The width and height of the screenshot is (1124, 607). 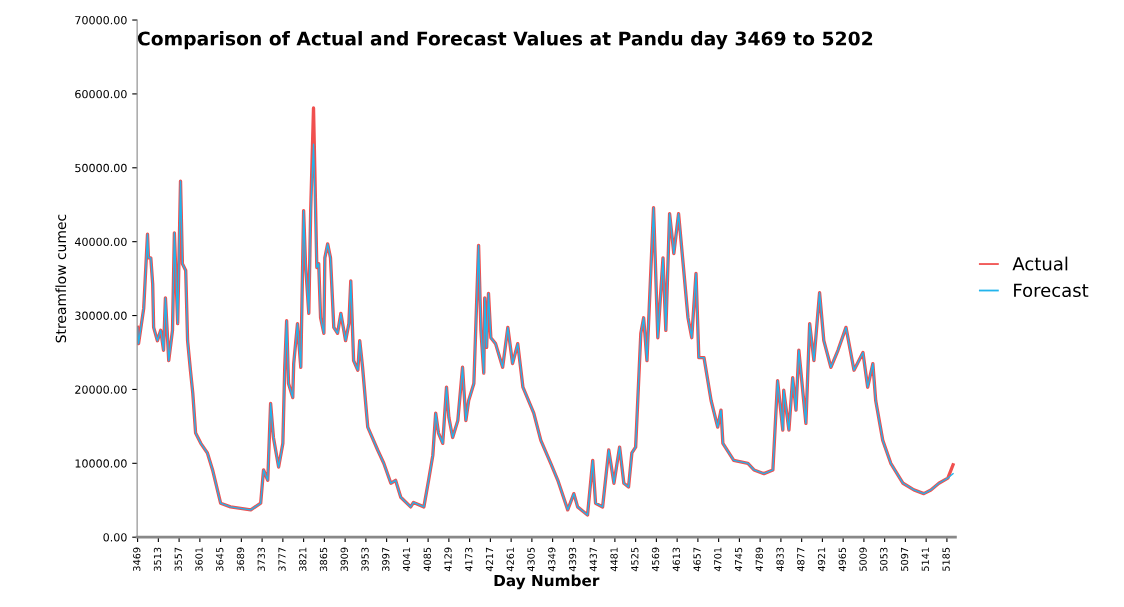 What do you see at coordinates (863, 559) in the screenshot?
I see `x-tick-label: 5009` at bounding box center [863, 559].